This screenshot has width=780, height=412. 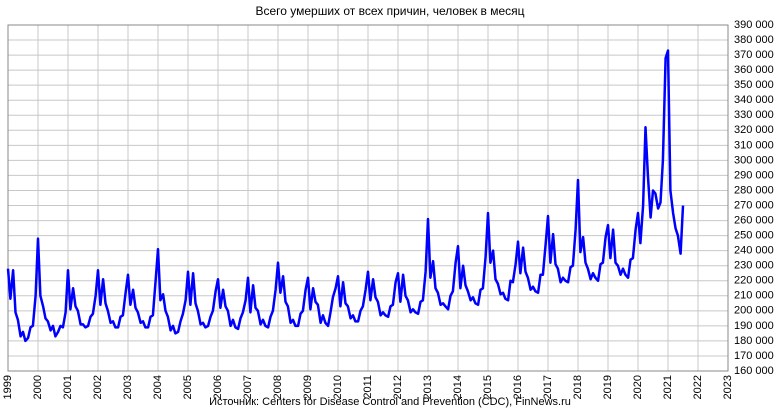 I want to click on y-tick-label: 230 000, so click(x=754, y=266).